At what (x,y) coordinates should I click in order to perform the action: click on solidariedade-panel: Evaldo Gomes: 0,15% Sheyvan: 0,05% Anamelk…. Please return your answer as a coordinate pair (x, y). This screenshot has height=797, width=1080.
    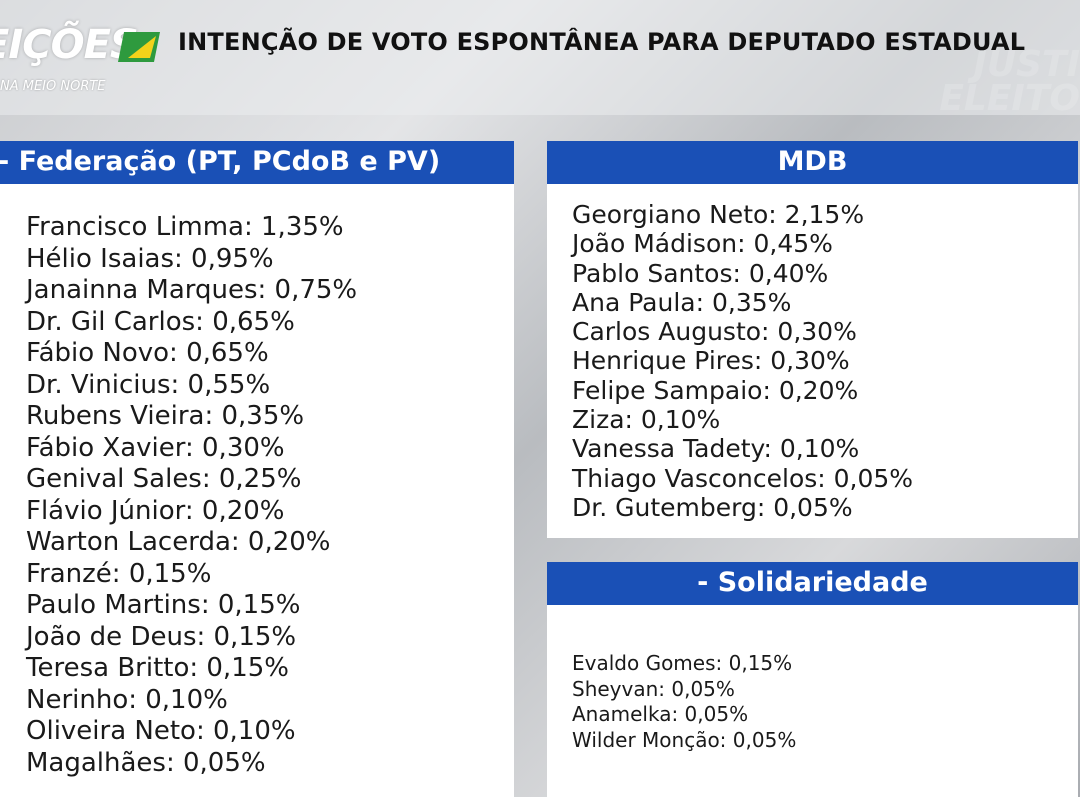
    Looking at the image, I should click on (812, 701).